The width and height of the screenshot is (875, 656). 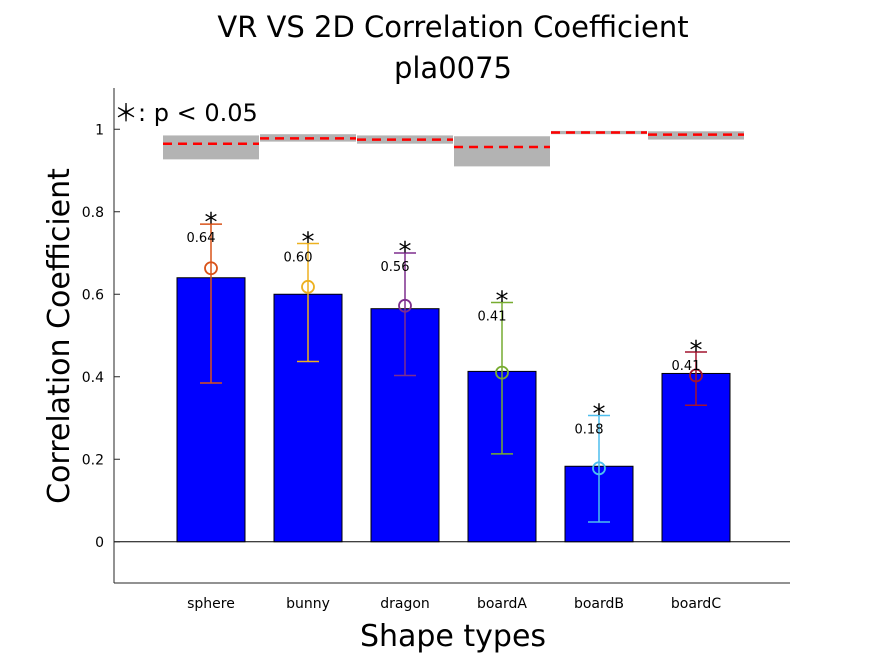 I want to click on y-tick-label: 0.8, so click(x=93, y=213).